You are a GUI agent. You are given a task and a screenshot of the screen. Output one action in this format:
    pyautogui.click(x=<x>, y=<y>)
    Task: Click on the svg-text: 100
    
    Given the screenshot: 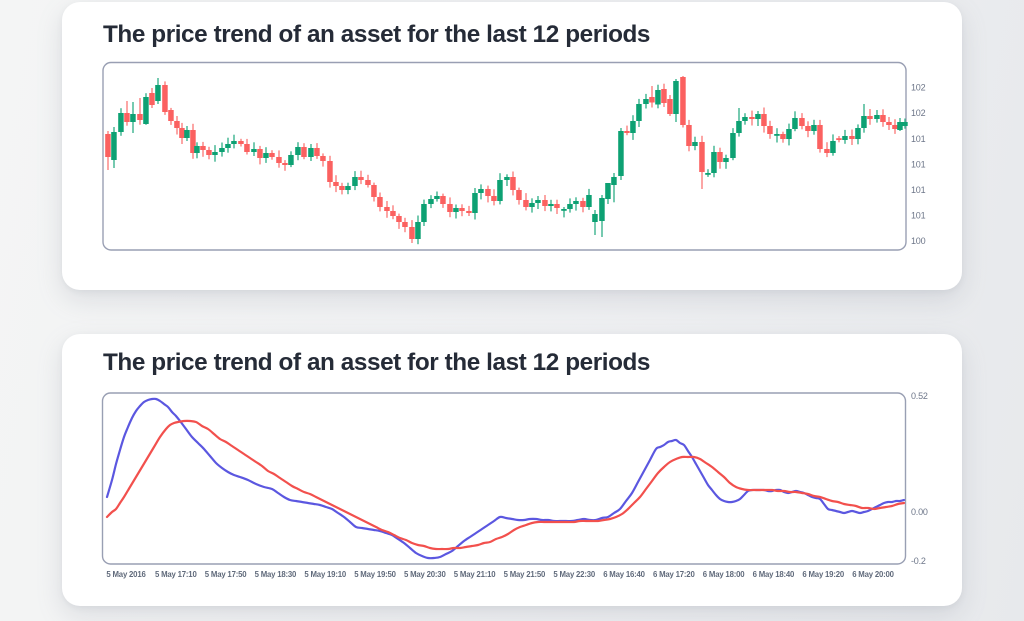 What is the action you would take?
    pyautogui.click(x=918, y=241)
    